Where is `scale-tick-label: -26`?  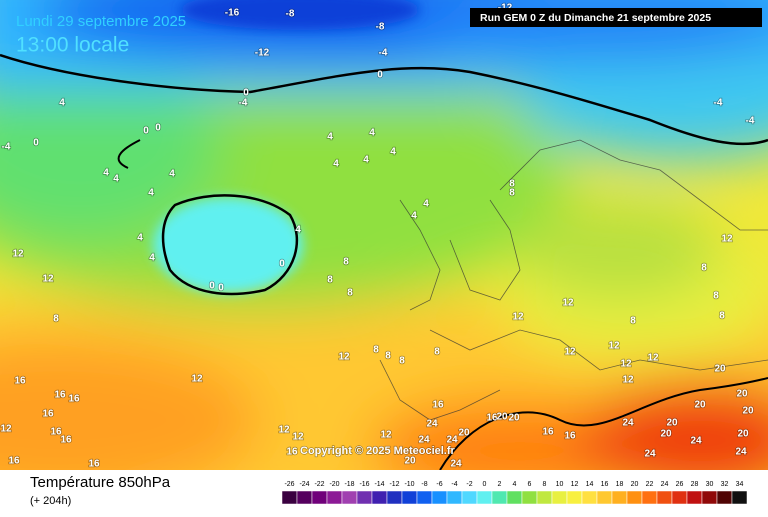
scale-tick-label: -26 is located at coordinates (289, 484).